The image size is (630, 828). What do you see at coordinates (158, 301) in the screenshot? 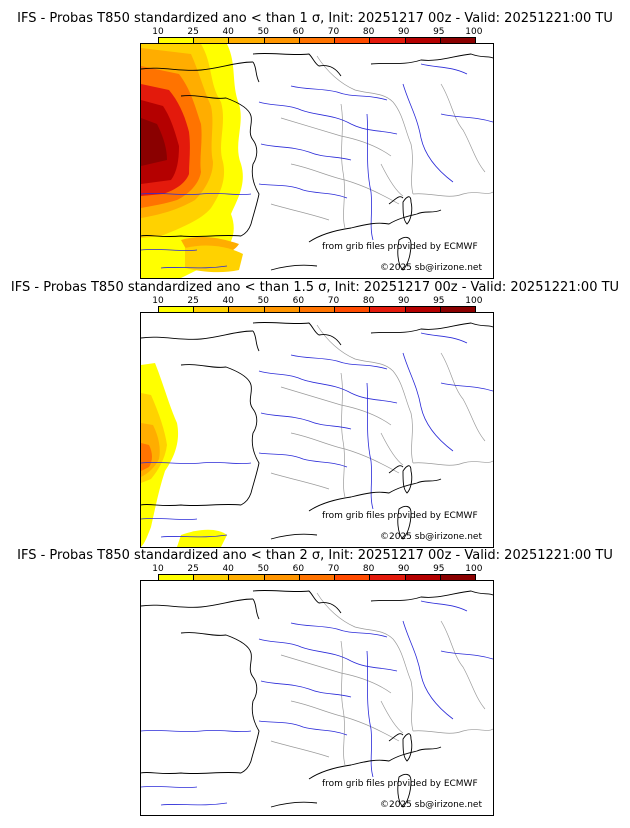
I see `colorbar-tick-label: 10` at bounding box center [158, 301].